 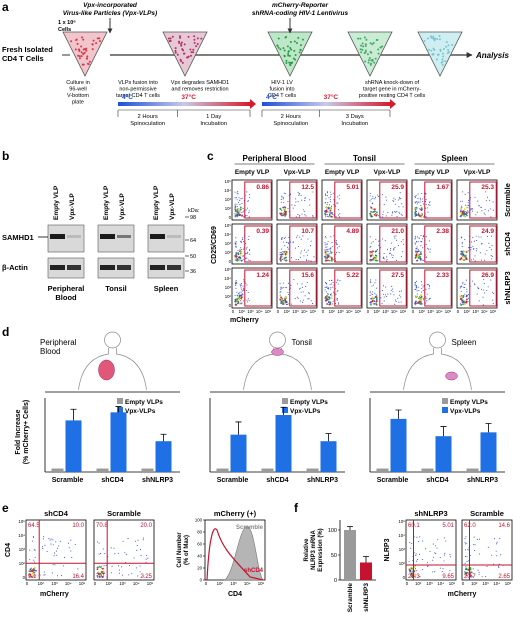 I want to click on panel-letter: f, so click(x=296, y=508).